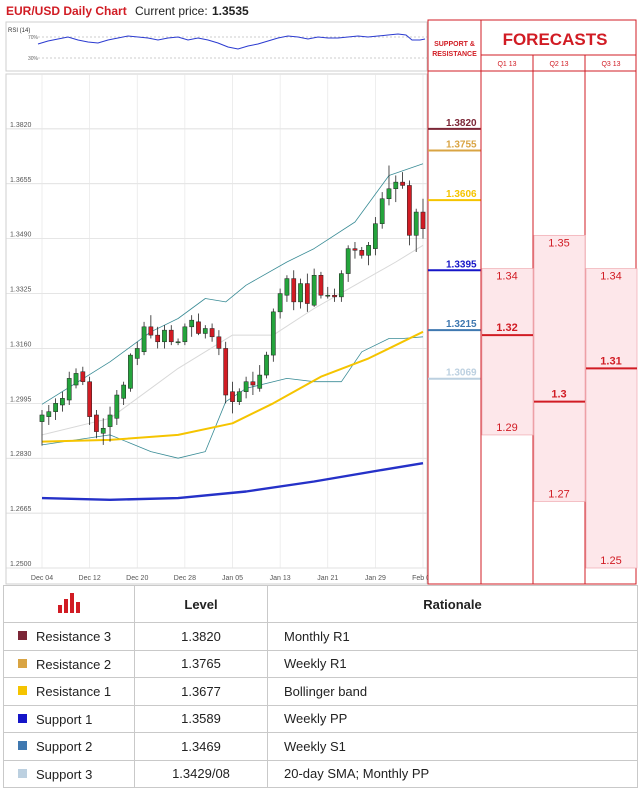 The image size is (642, 793). Describe the element at coordinates (454, 54) in the screenshot. I see `sr-title-line2: RESISTANCE` at that location.